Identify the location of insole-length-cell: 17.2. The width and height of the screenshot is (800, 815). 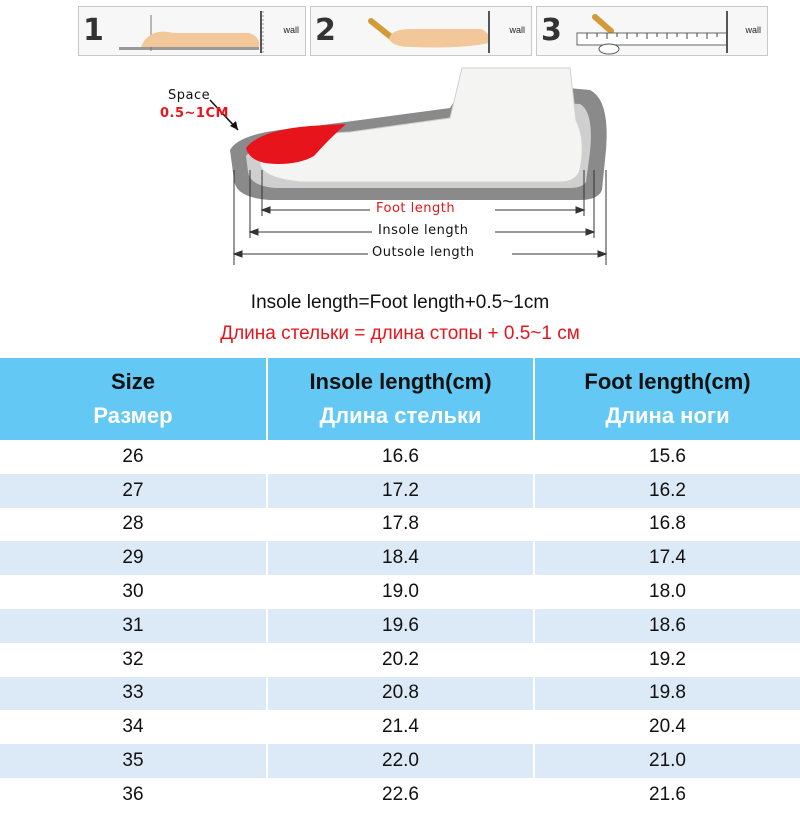
(401, 490).